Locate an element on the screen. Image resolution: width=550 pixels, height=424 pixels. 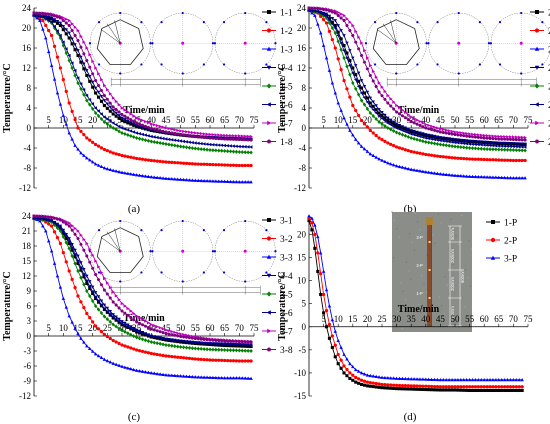
x-tick-label: 30 is located at coordinates (397, 120).